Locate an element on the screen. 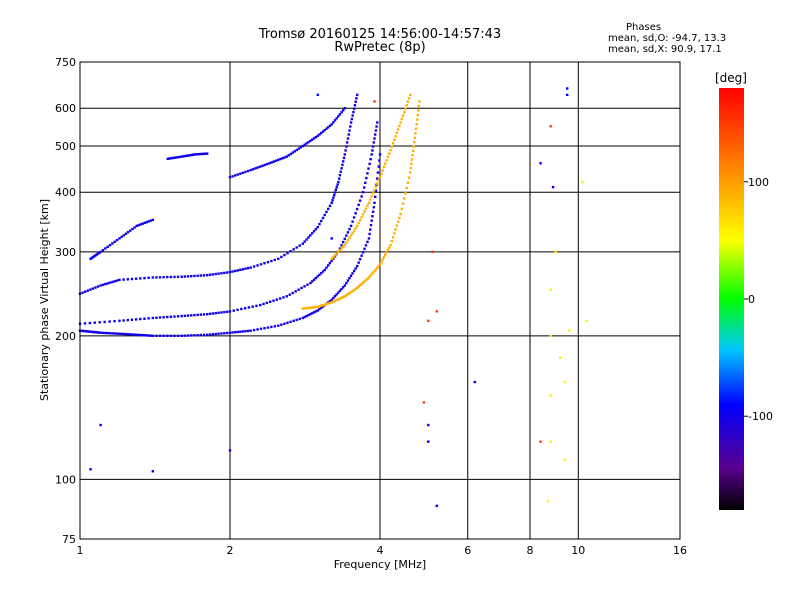 Image resolution: width=800 pixels, height=600 pixels. chart-subtitle: RwPretec (8p) is located at coordinates (380, 47).